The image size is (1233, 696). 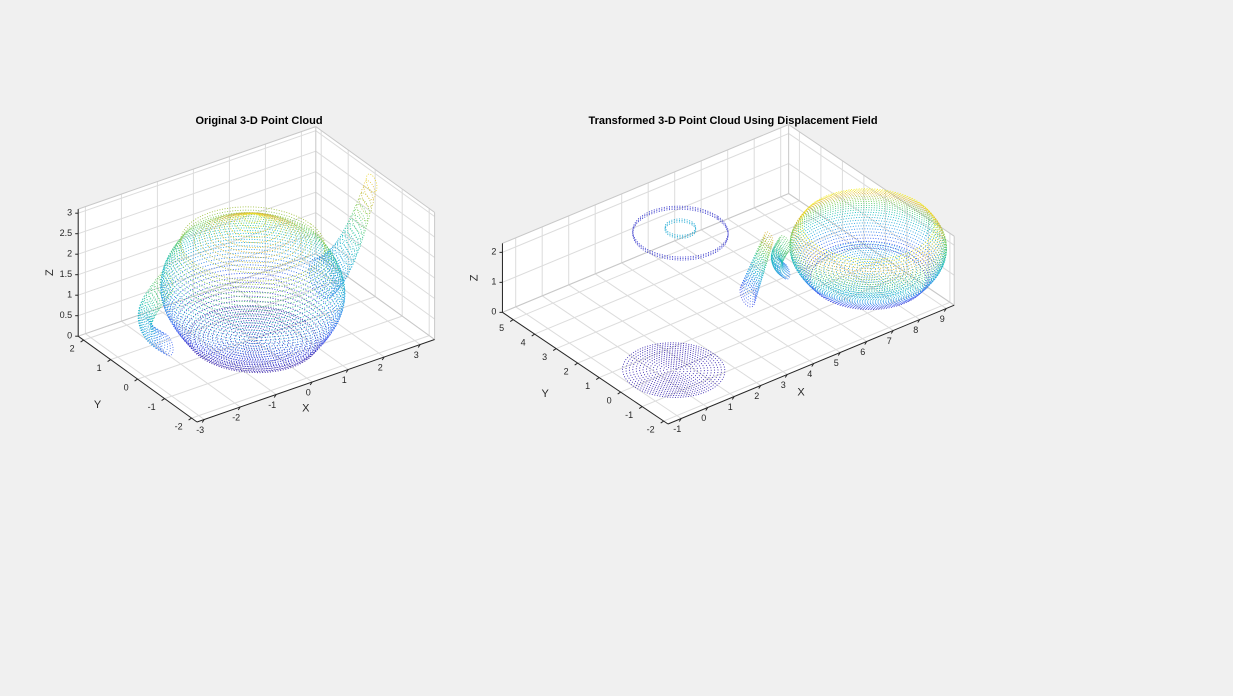 I want to click on x-tick-label: -1, so click(x=272, y=405).